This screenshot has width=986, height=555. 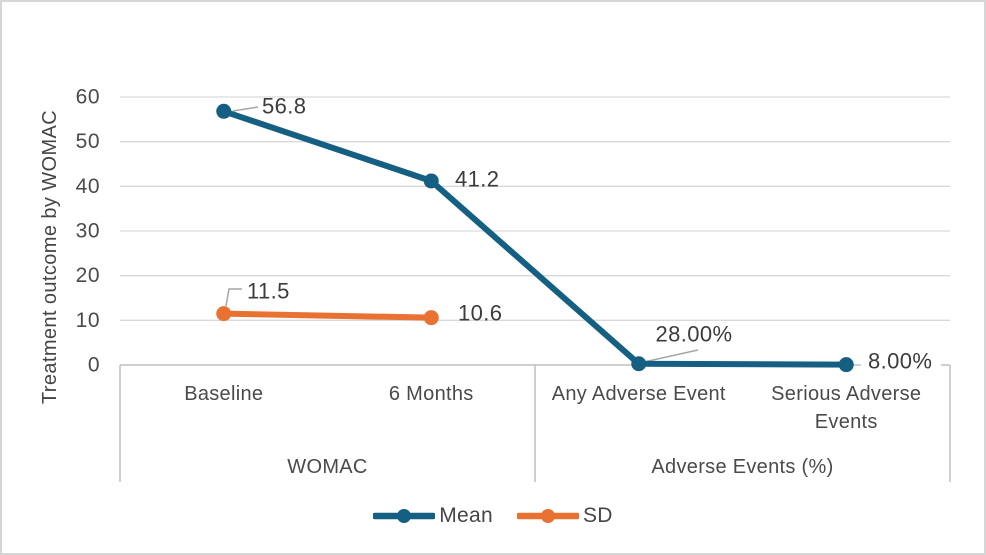 What do you see at coordinates (846, 394) in the screenshot?
I see `category-label: Serious Adverse` at bounding box center [846, 394].